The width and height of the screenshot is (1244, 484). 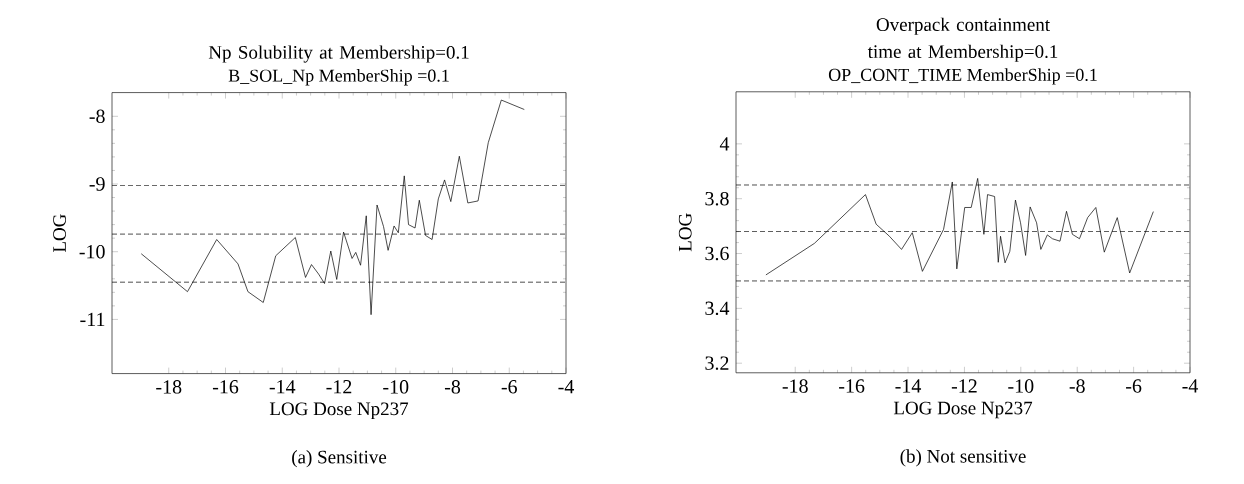 What do you see at coordinates (717, 253) in the screenshot?
I see `y-tick-label: 3.6` at bounding box center [717, 253].